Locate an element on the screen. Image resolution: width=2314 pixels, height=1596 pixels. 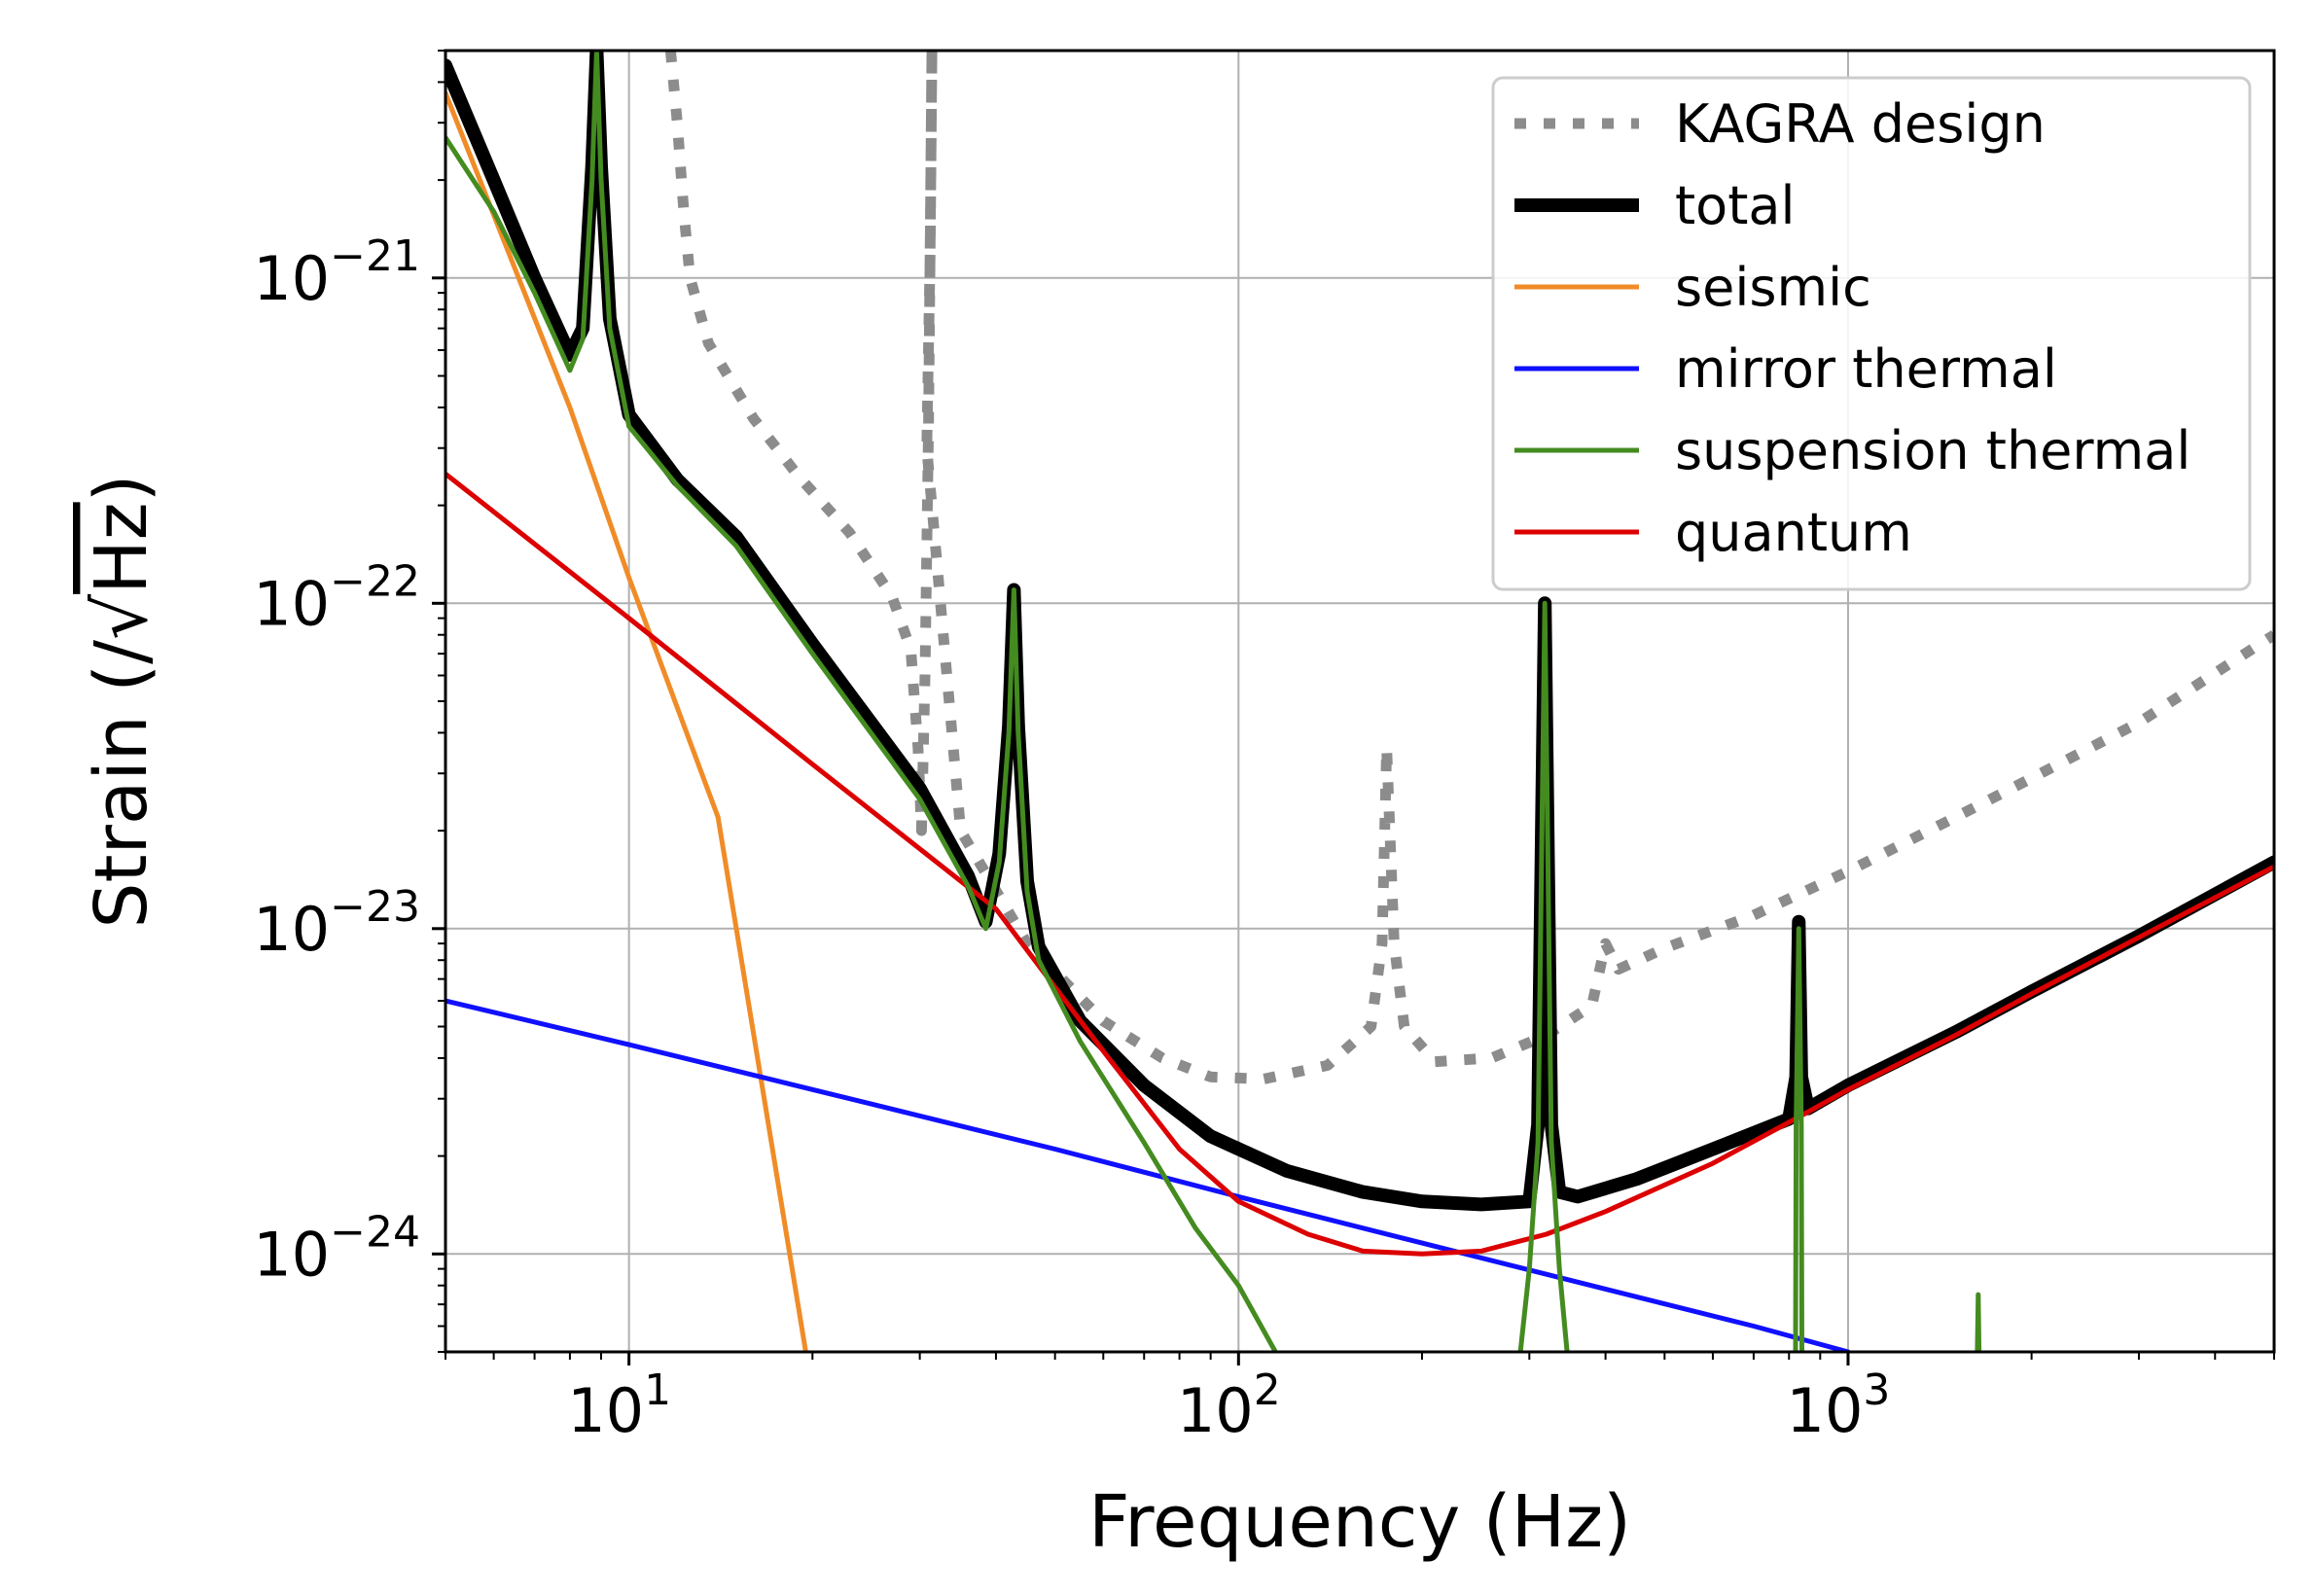
x-tick-exponent: 1 is located at coordinates (657, 1390).